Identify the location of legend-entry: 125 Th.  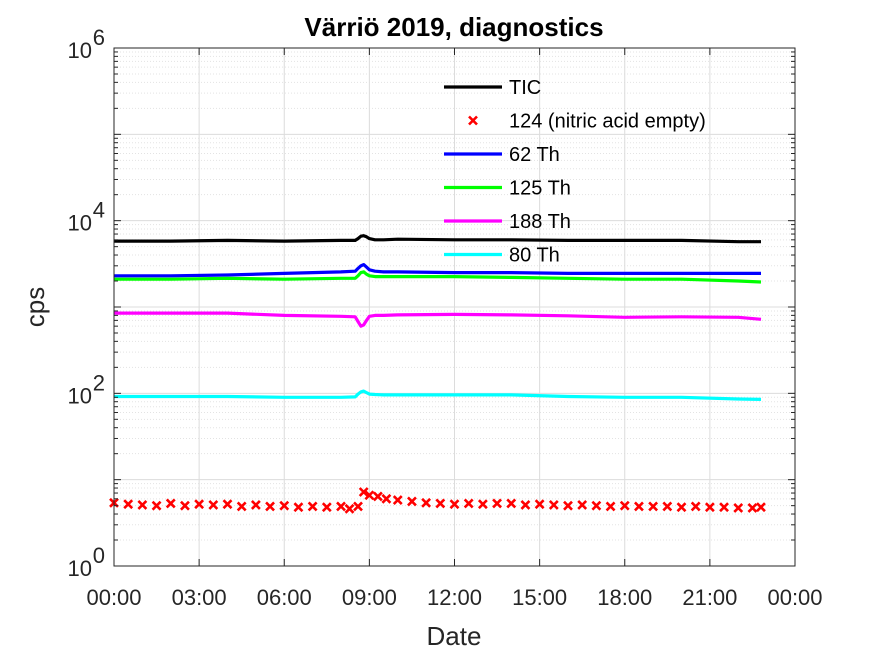
(507, 189).